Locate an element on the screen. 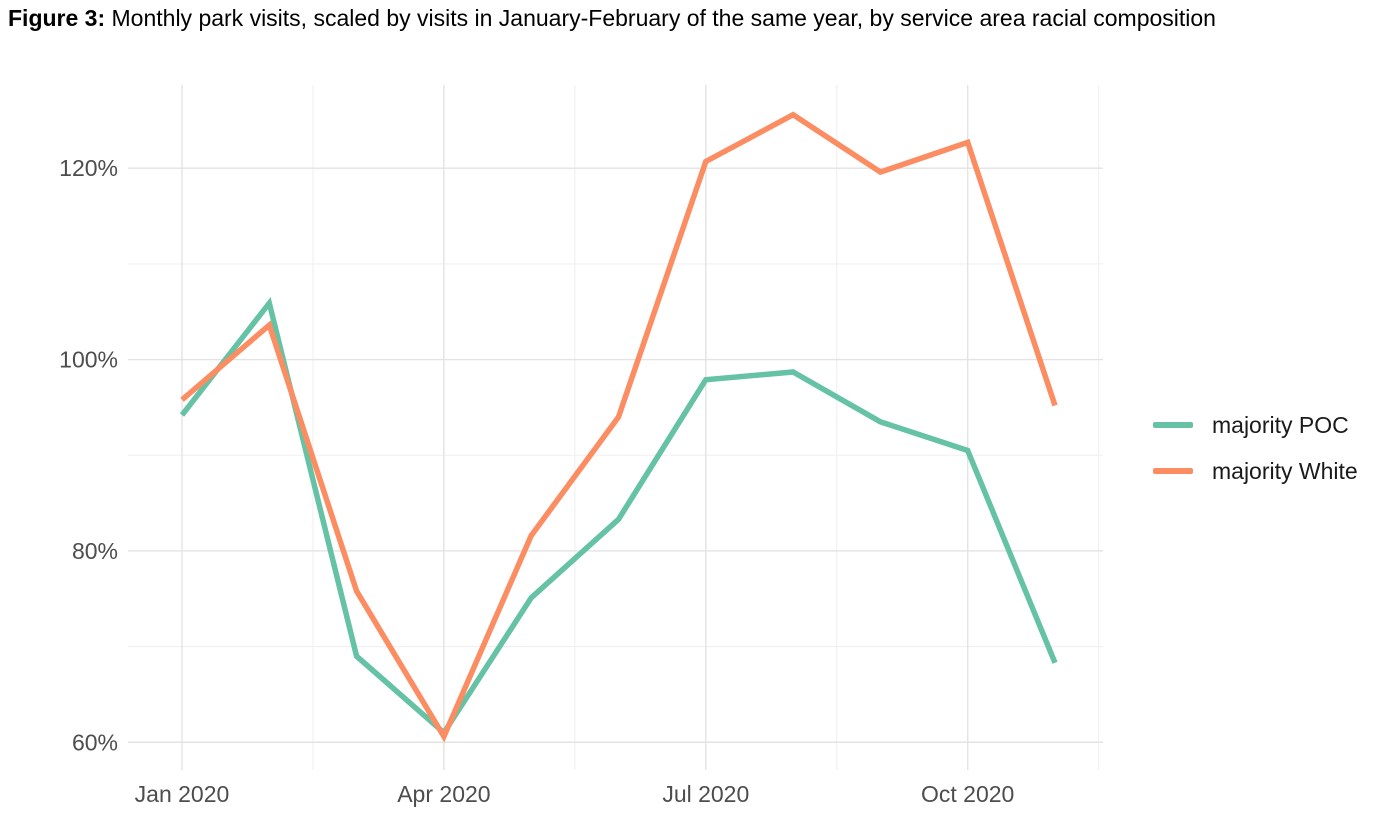  figure-label: Figure 3: is located at coordinates (57, 18).